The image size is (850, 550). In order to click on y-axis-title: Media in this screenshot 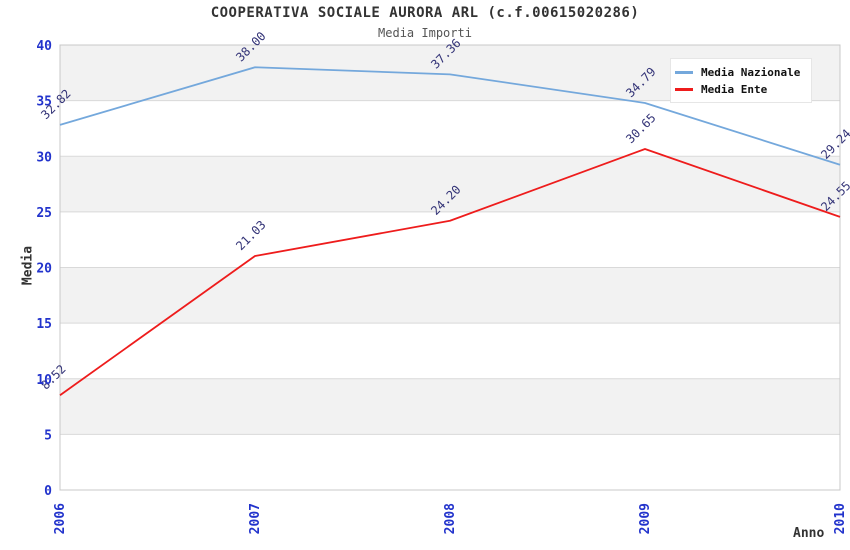, I will do `click(28, 265)`.